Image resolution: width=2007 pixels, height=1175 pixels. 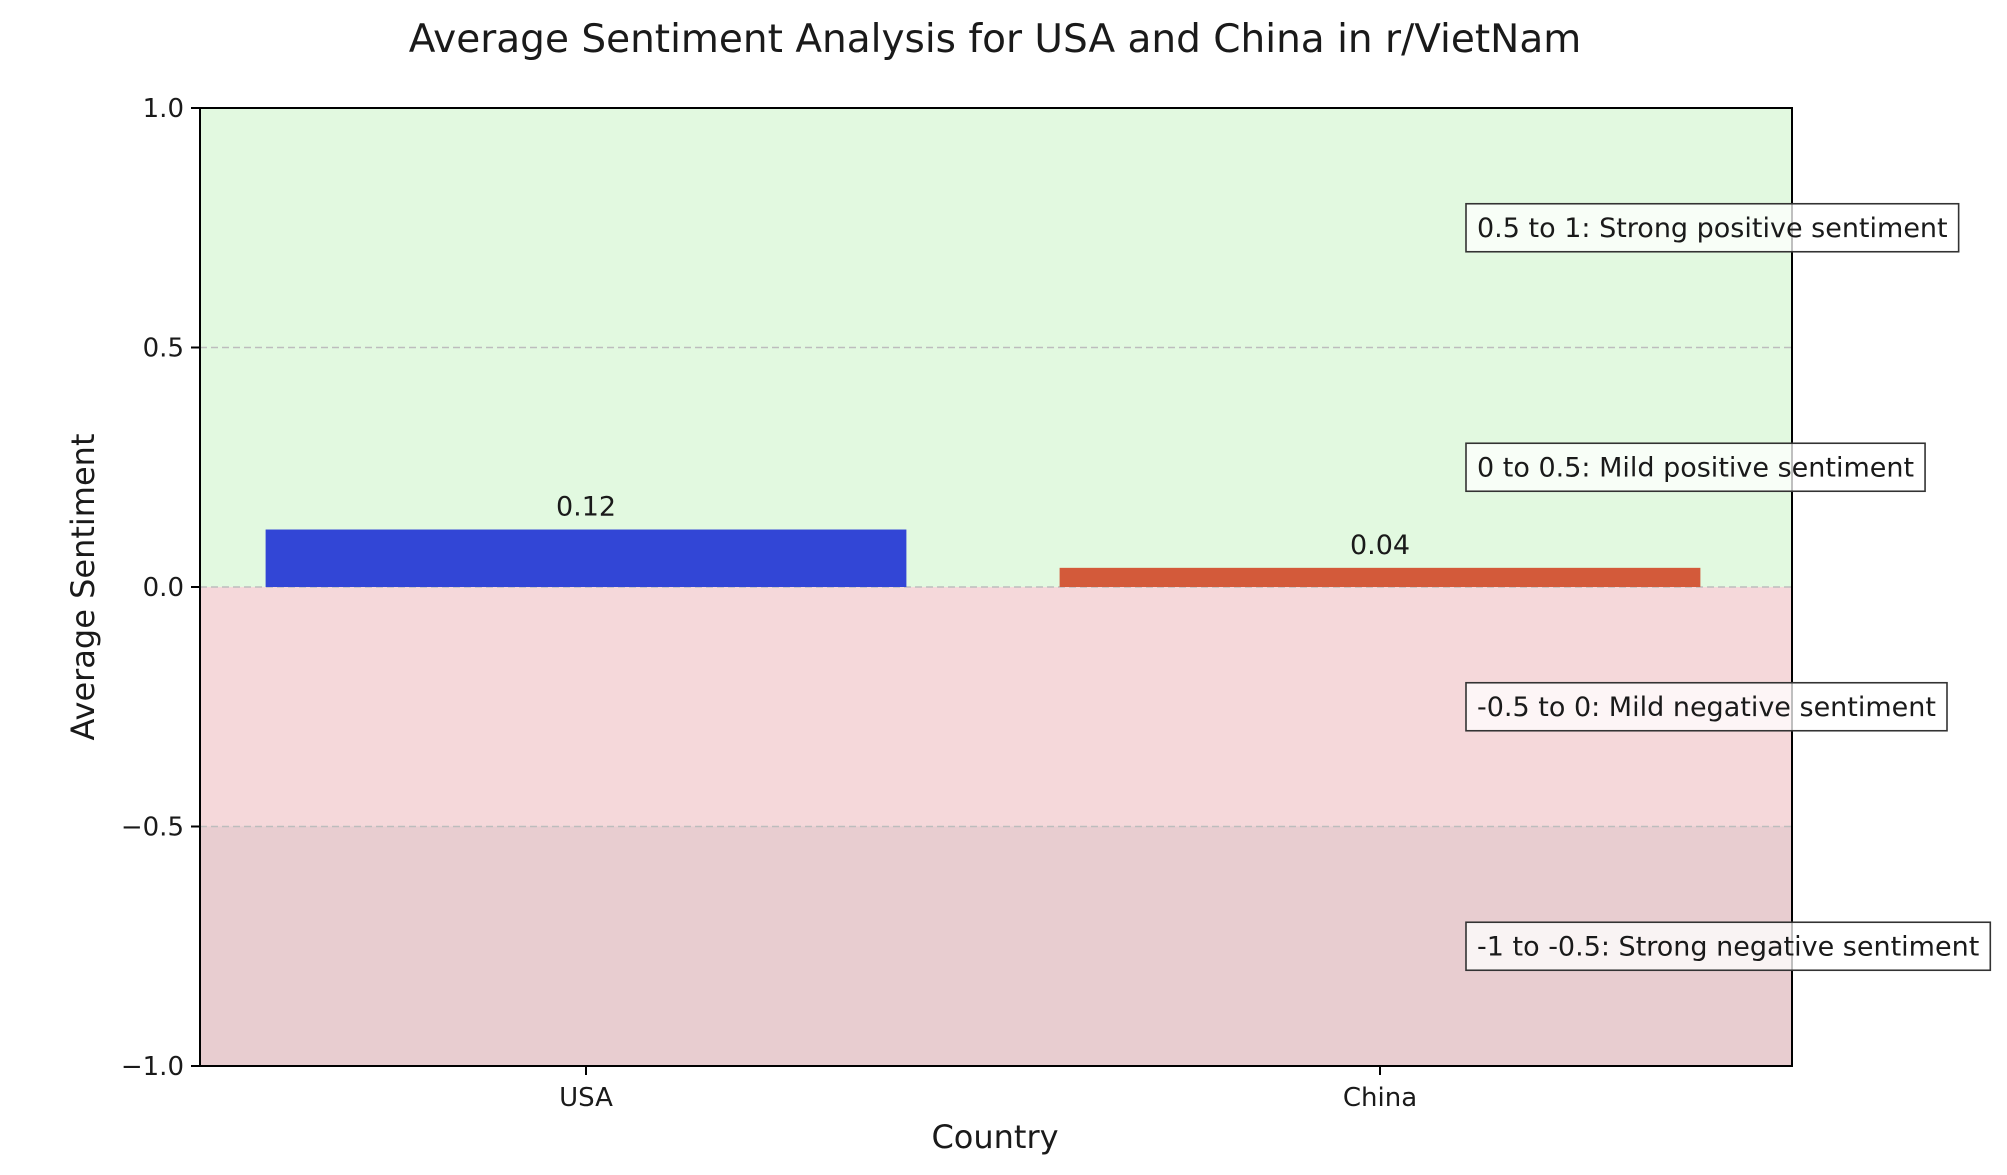 I want to click on annotation-text-1: 0 to 0.5: Mild positive sentiment, so click(x=1695, y=467).